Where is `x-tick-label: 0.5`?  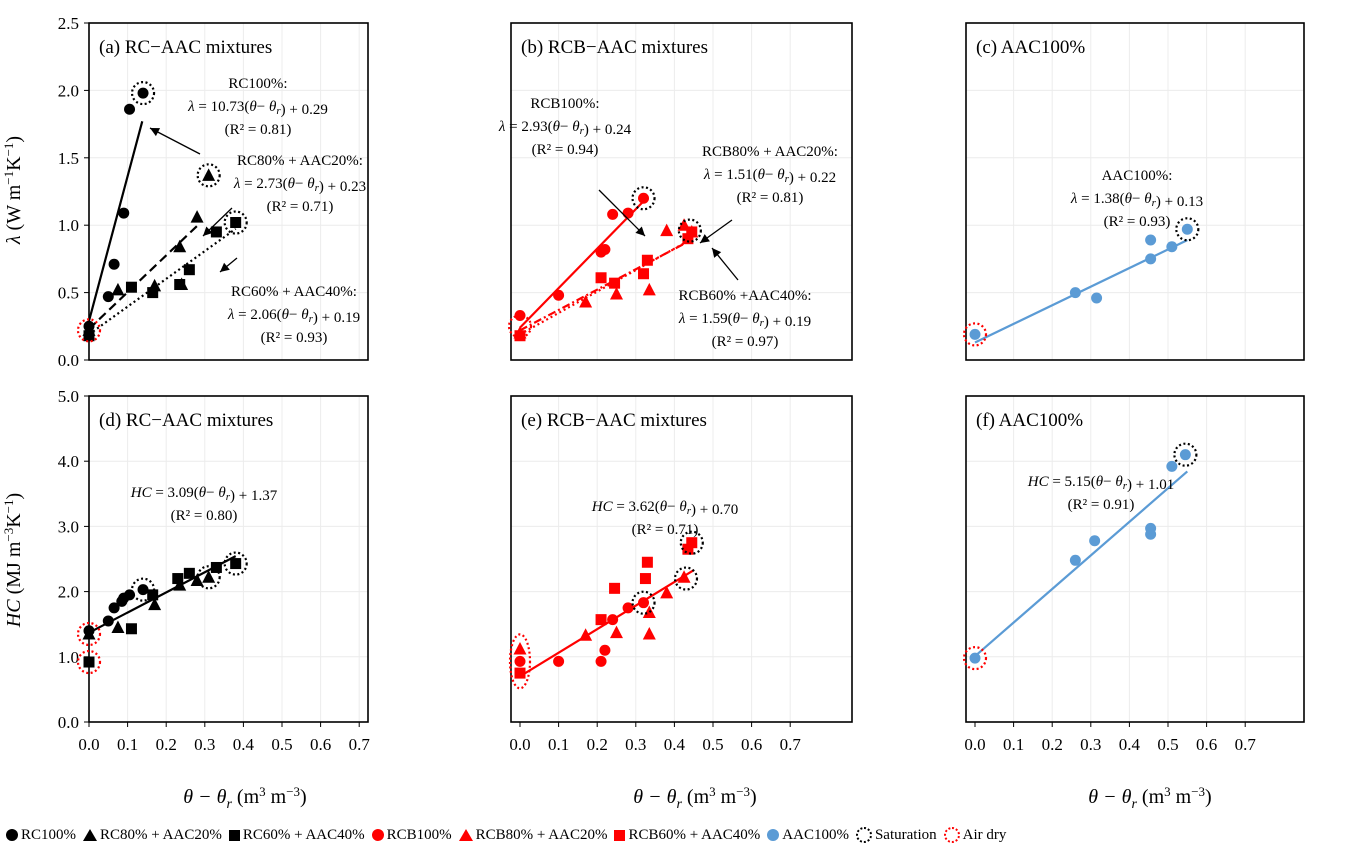
x-tick-label: 0.5 is located at coordinates (1167, 744).